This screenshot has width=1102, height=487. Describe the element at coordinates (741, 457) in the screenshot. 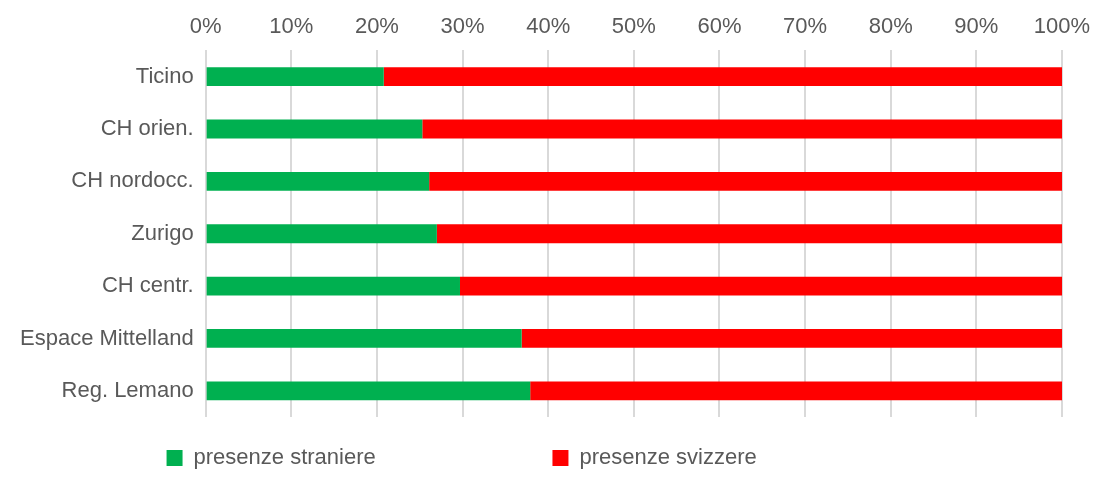

I see `legend-label: presenze svizzere` at that location.